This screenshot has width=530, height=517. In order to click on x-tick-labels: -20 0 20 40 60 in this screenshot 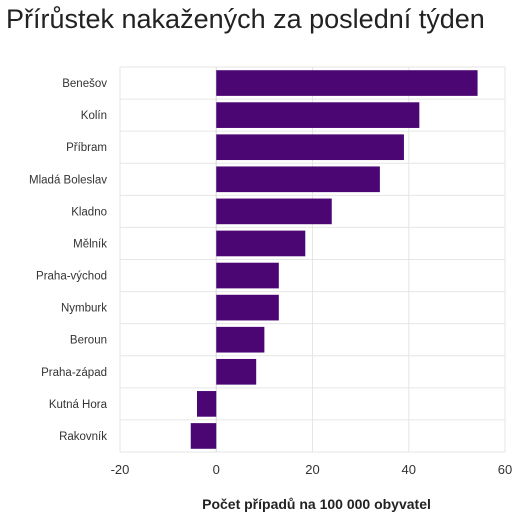, I will do `click(312, 469)`.